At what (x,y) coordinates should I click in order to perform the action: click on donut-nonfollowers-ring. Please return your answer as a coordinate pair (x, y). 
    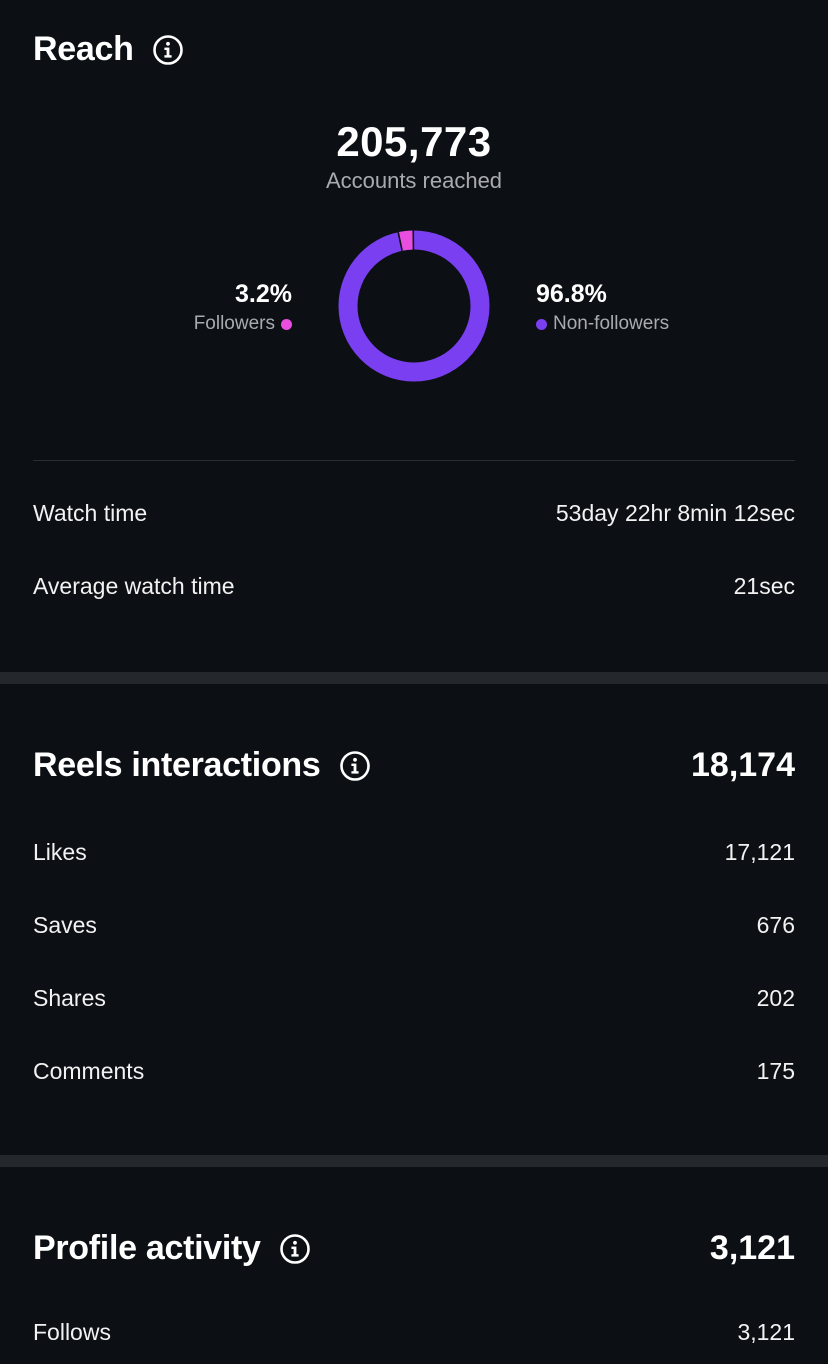
    Looking at the image, I should click on (414, 306).